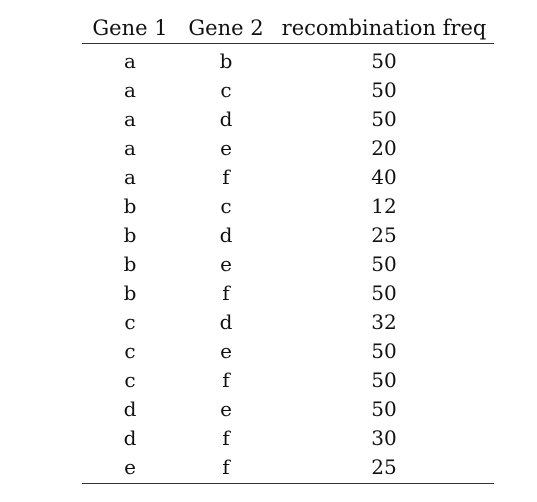 This screenshot has width=537, height=502. I want to click on table-row: a e 20, so click(288, 147).